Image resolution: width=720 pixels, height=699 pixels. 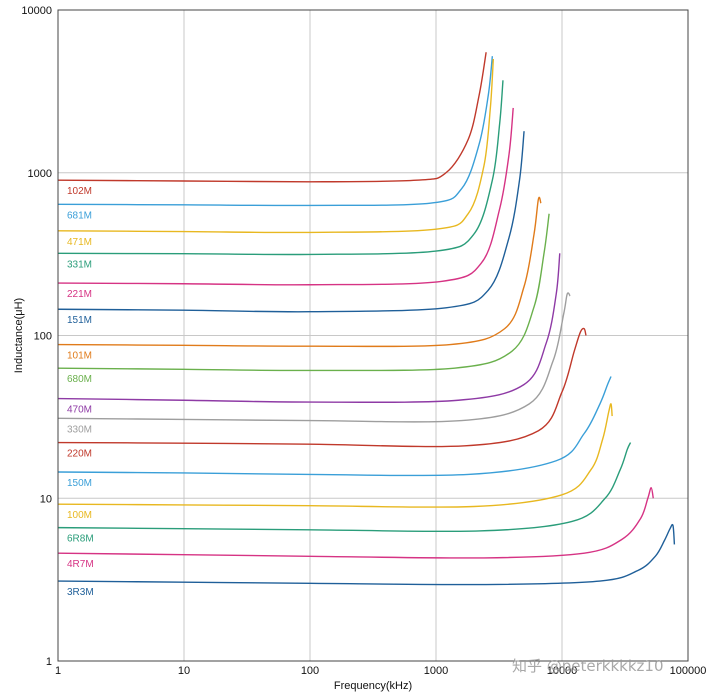 What do you see at coordinates (436, 671) in the screenshot?
I see `x-tick-label: 1000` at bounding box center [436, 671].